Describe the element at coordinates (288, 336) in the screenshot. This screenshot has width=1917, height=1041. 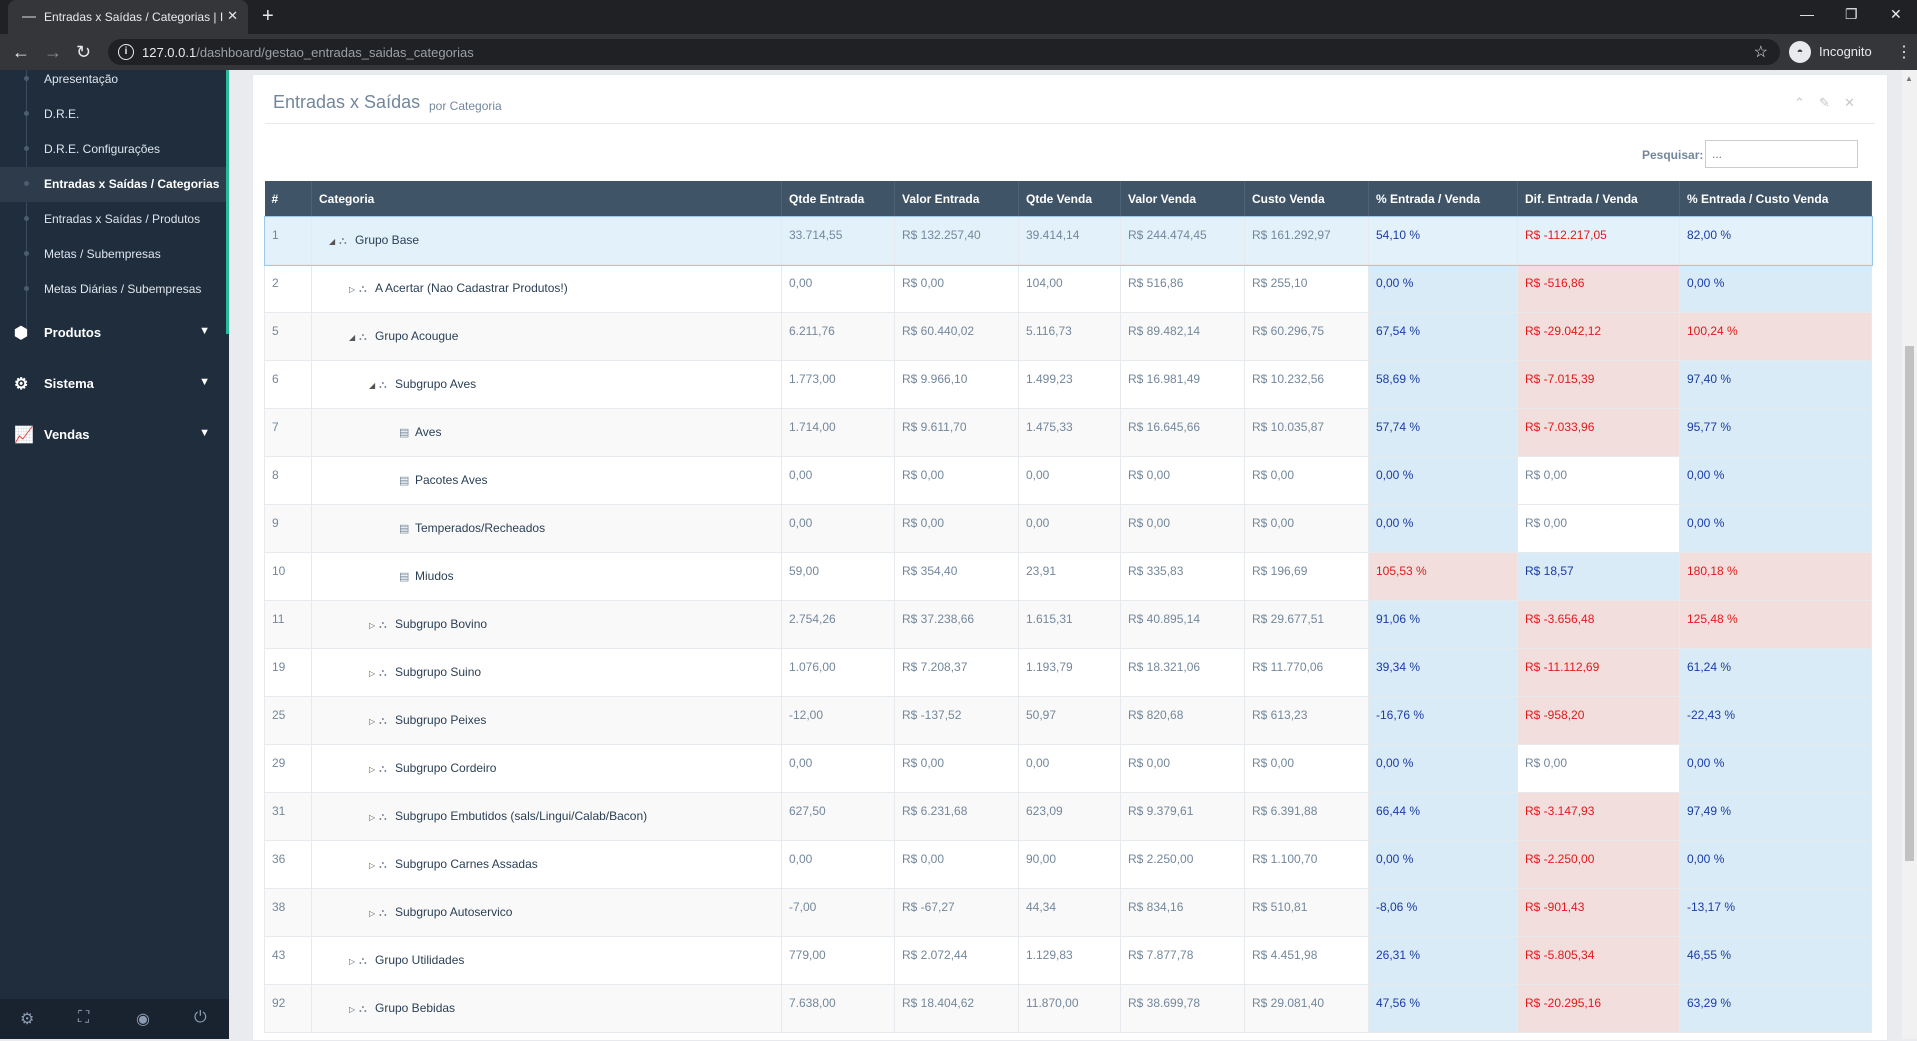
I see `row-id-cell: 5` at that location.